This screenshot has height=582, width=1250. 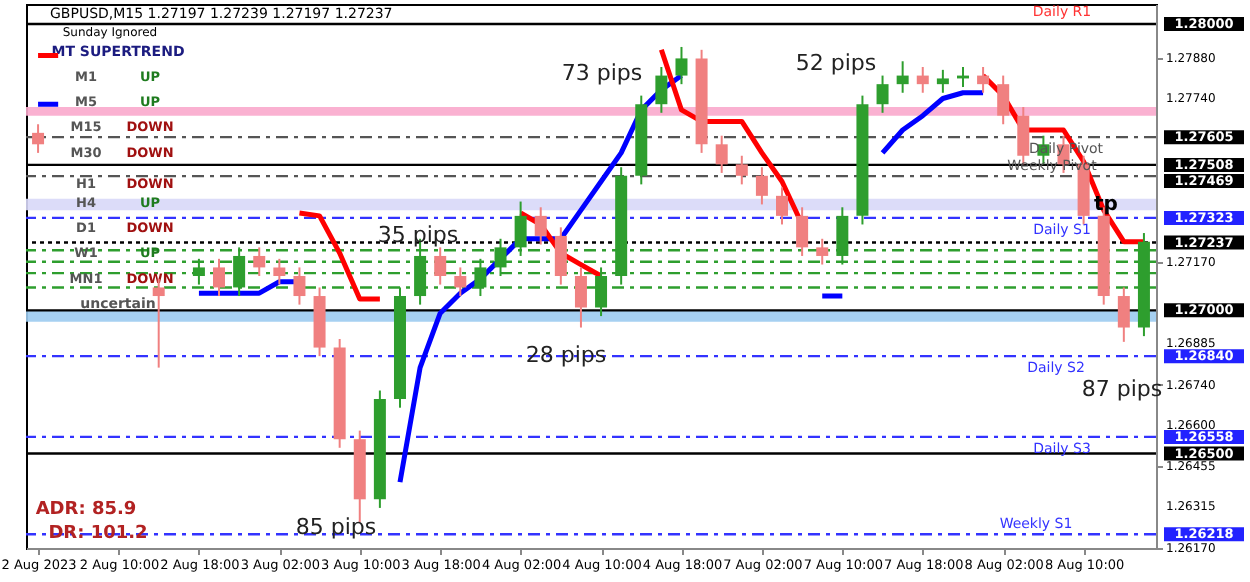 What do you see at coordinates (836, 63) in the screenshot?
I see `annotation: 52 pips` at bounding box center [836, 63].